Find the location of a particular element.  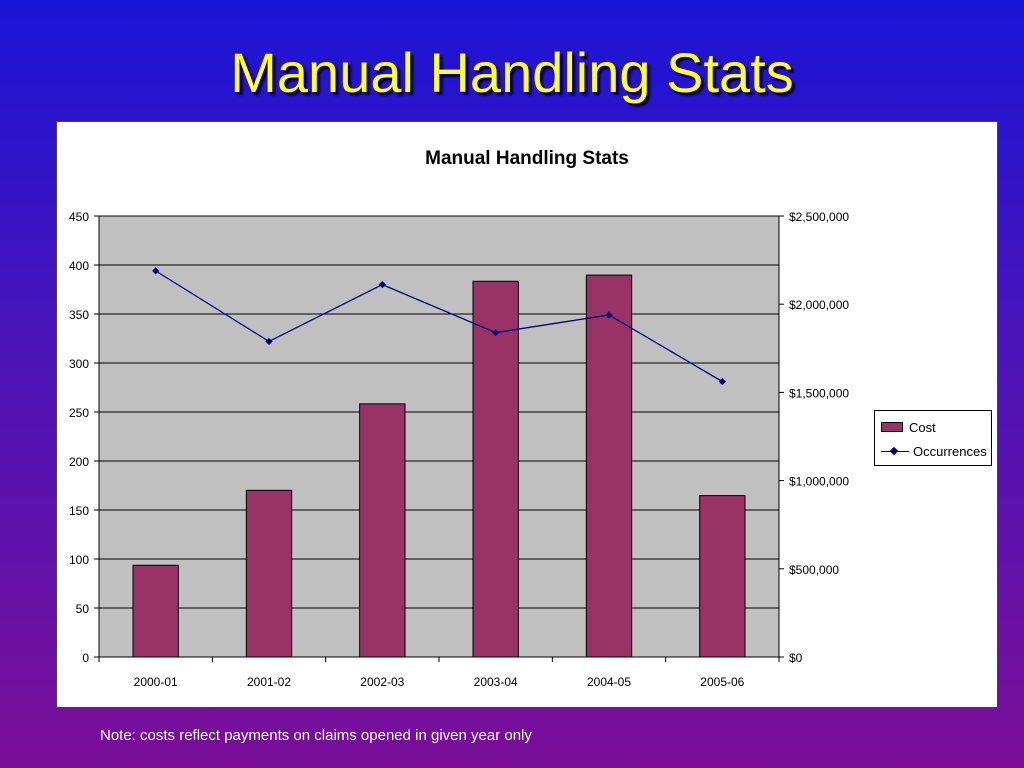

left-axis-tick-label: 150 is located at coordinates (79, 511).